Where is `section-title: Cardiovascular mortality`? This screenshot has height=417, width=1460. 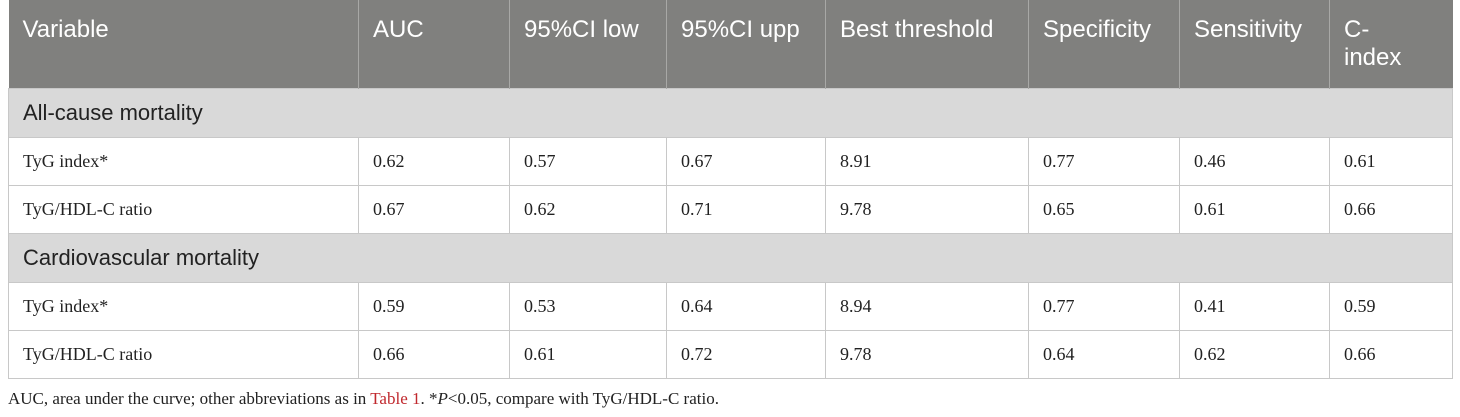
section-title: Cardiovascular mortality is located at coordinates (730, 258).